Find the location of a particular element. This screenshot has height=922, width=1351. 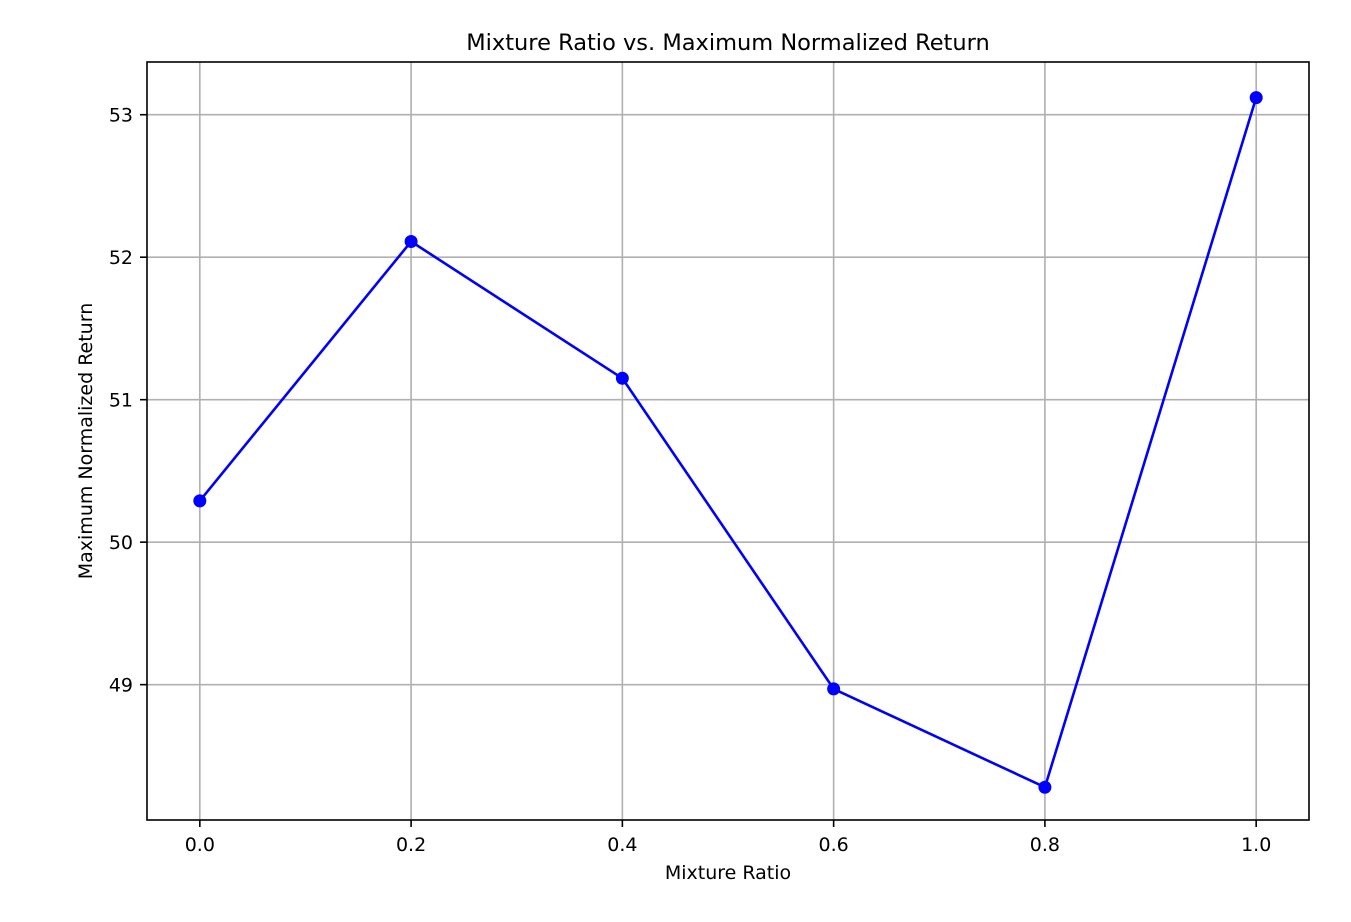

x-tick-label: 1.0 is located at coordinates (1256, 845).